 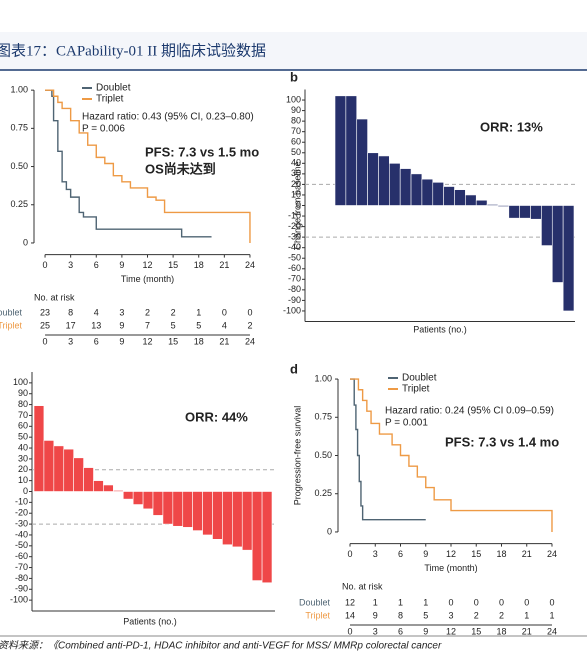 What do you see at coordinates (294, 289) in the screenshot?
I see `y-tick-label: -80` at bounding box center [294, 289].